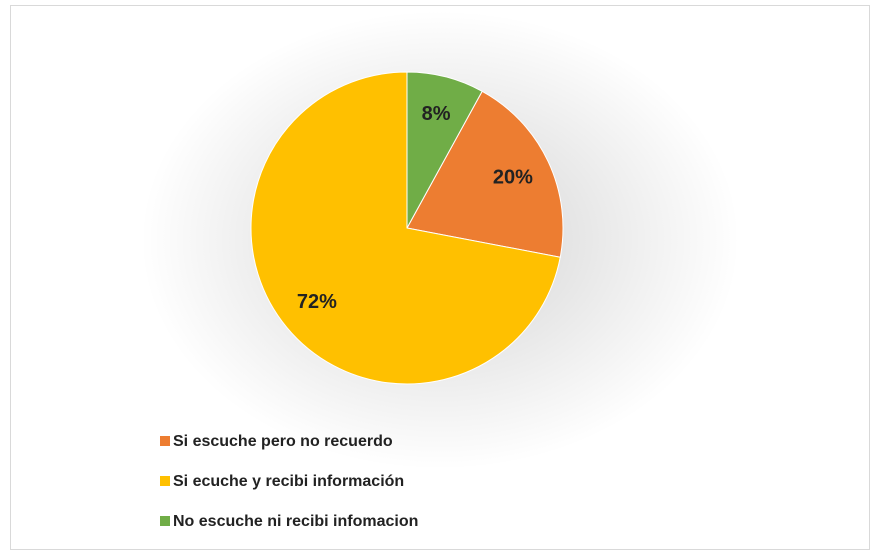  Describe the element at coordinates (295, 521) in the screenshot. I see `legend-label: No escuche ni recibi infomacion` at that location.